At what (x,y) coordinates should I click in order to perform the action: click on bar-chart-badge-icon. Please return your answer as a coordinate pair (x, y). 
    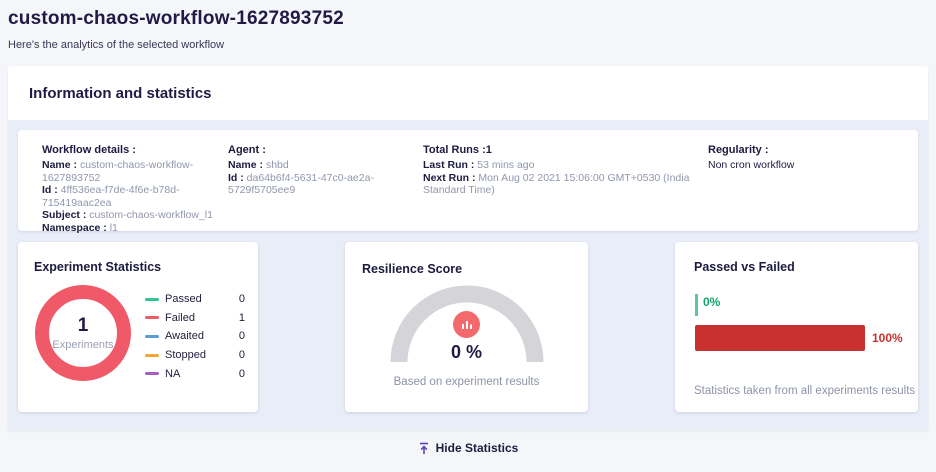
    Looking at the image, I should click on (466, 324).